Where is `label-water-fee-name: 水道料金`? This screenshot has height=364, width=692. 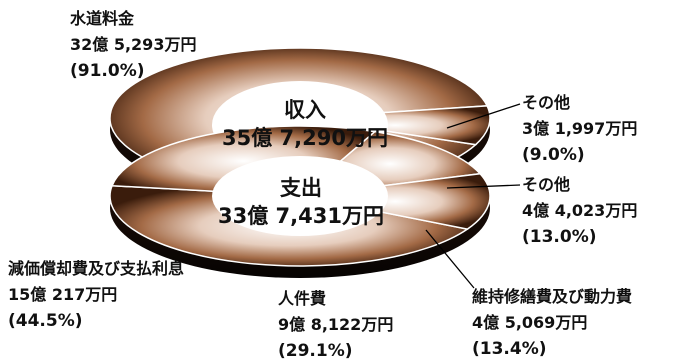 label-water-fee-name: 水道料金 is located at coordinates (102, 18).